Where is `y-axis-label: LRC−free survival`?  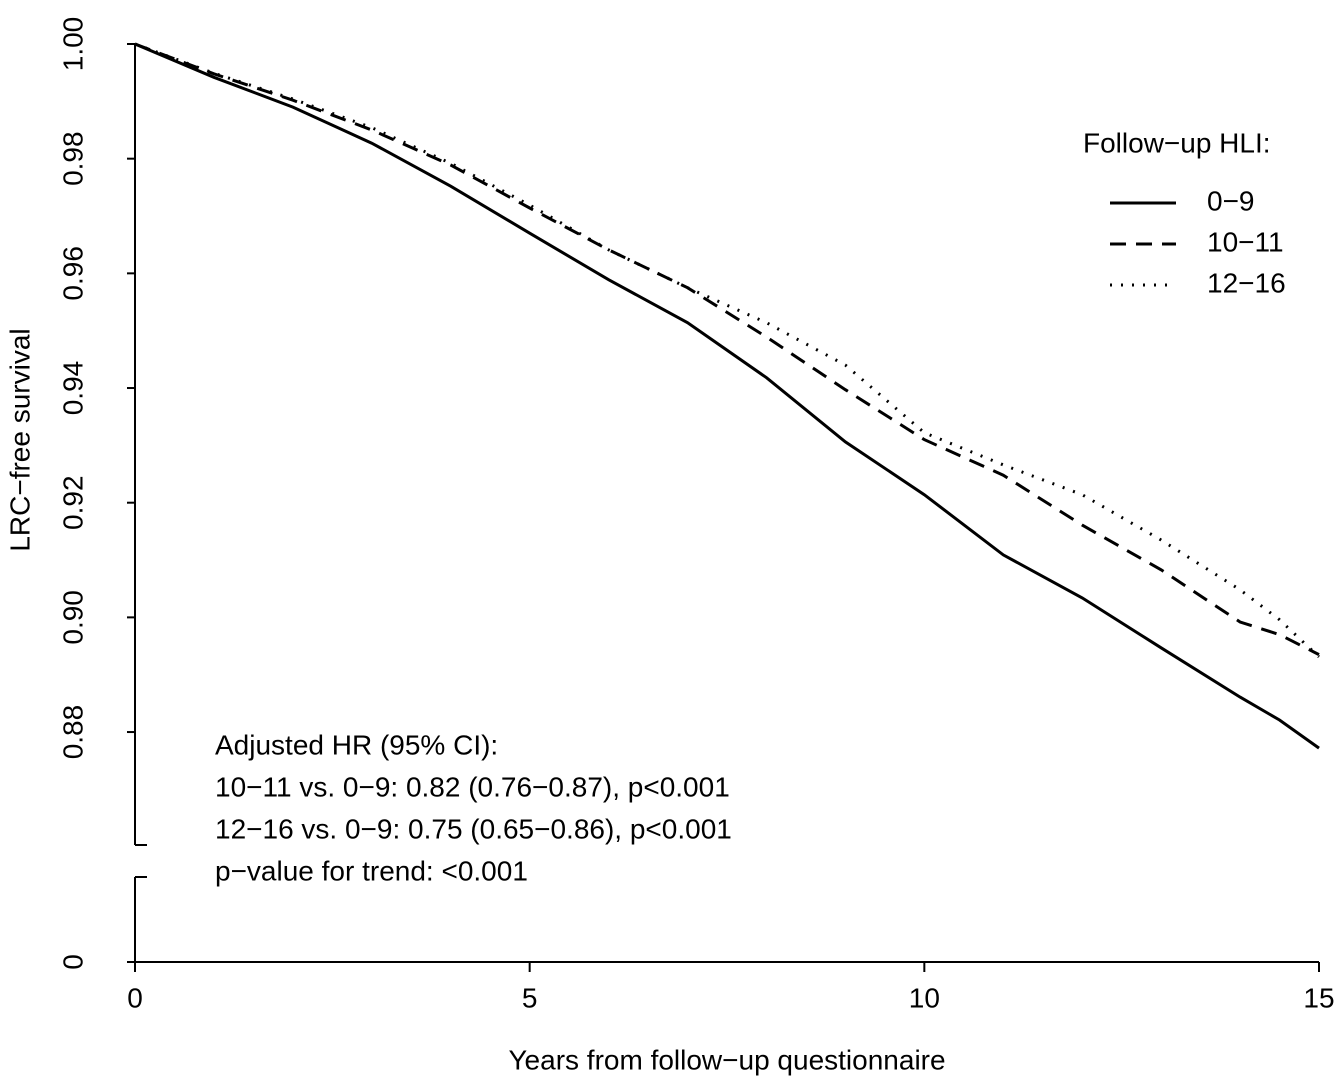 y-axis-label: LRC−free survival is located at coordinates (19, 439).